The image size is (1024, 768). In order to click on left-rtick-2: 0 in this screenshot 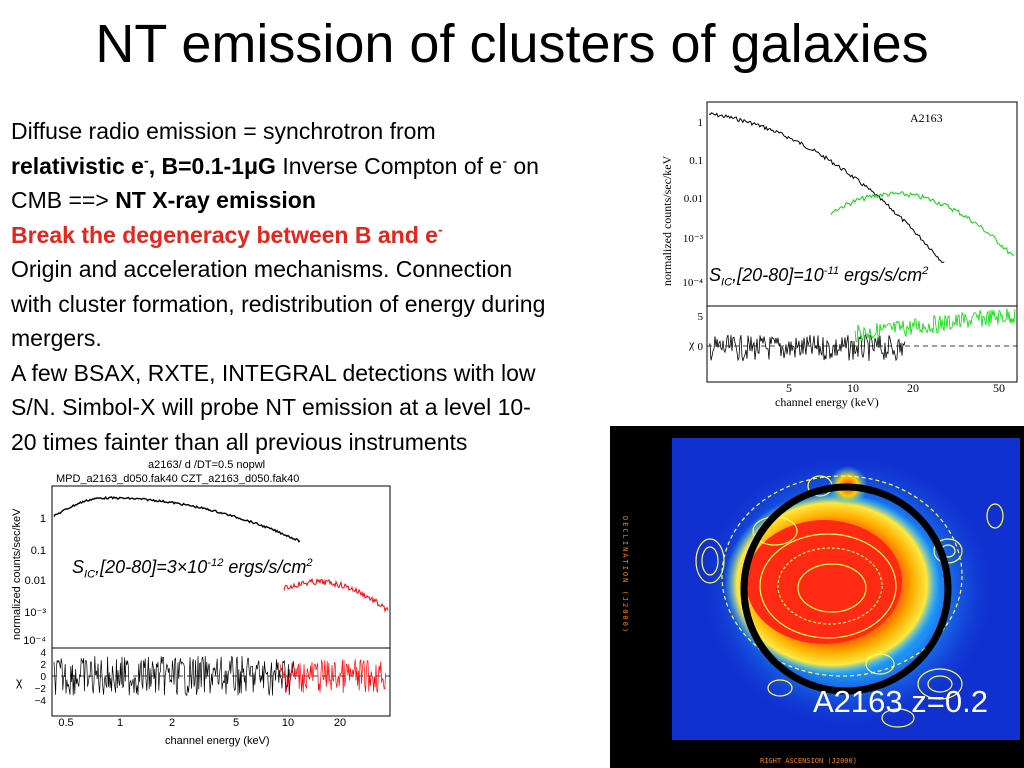, I will do `click(43, 677)`.